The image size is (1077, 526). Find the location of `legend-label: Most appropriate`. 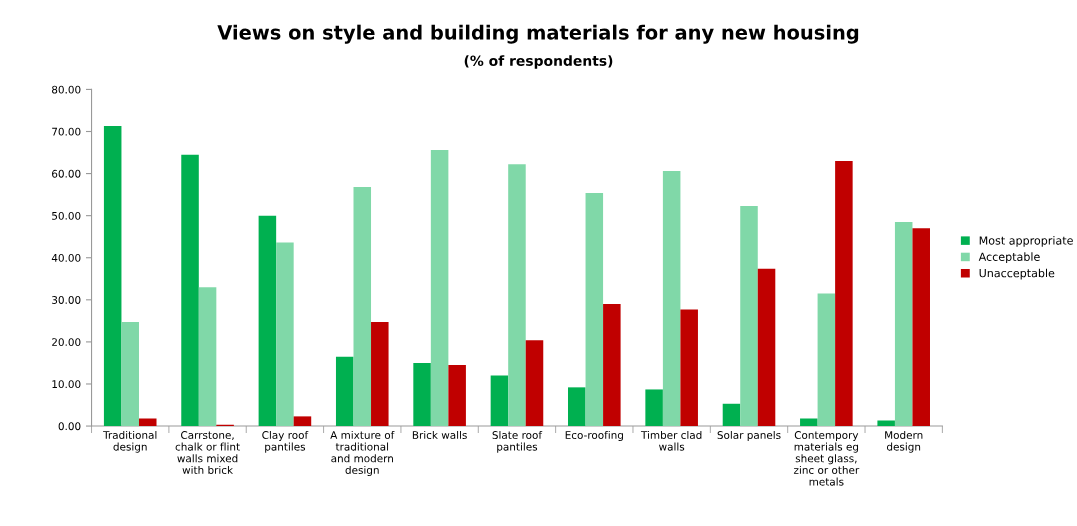

legend-label: Most appropriate is located at coordinates (1026, 241).